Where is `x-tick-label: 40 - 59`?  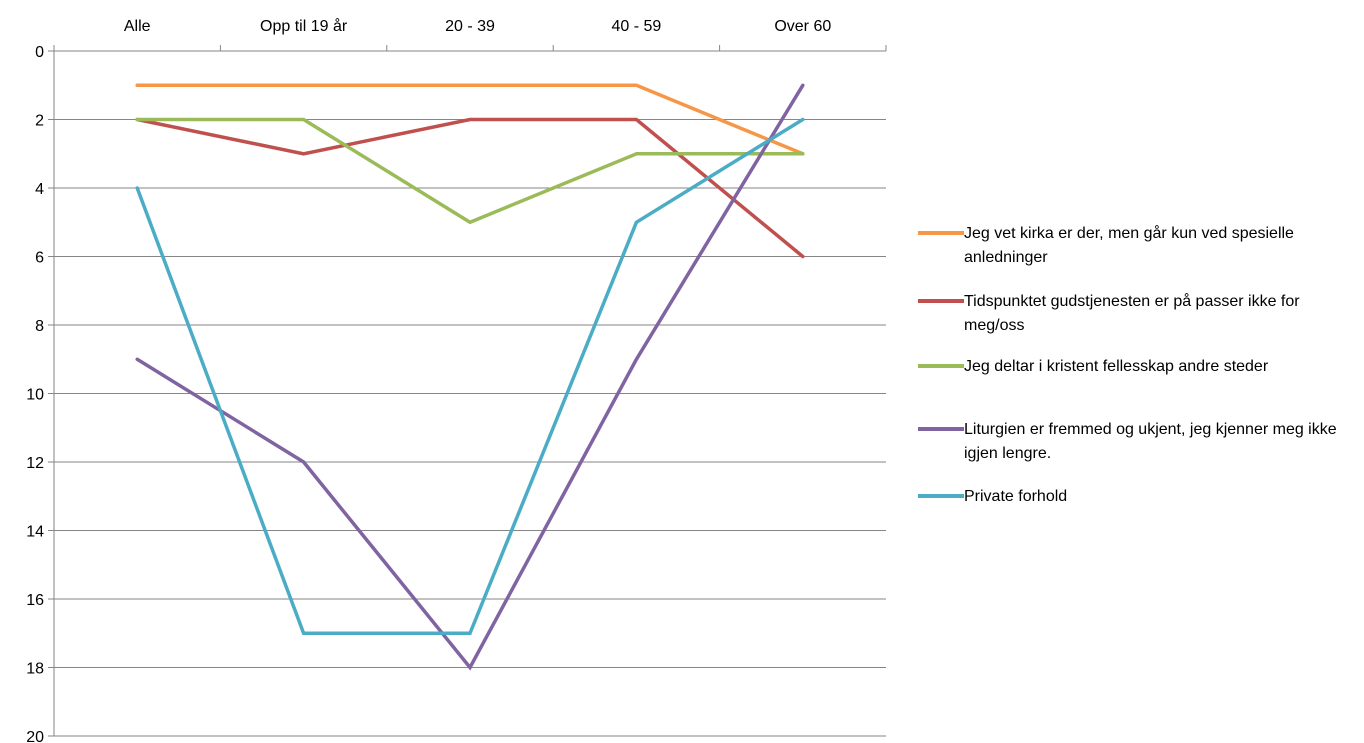 x-tick-label: 40 - 59 is located at coordinates (636, 26).